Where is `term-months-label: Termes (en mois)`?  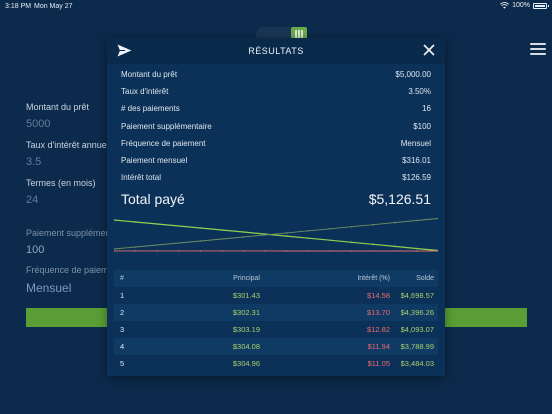 term-months-label: Termes (en mois) is located at coordinates (61, 183).